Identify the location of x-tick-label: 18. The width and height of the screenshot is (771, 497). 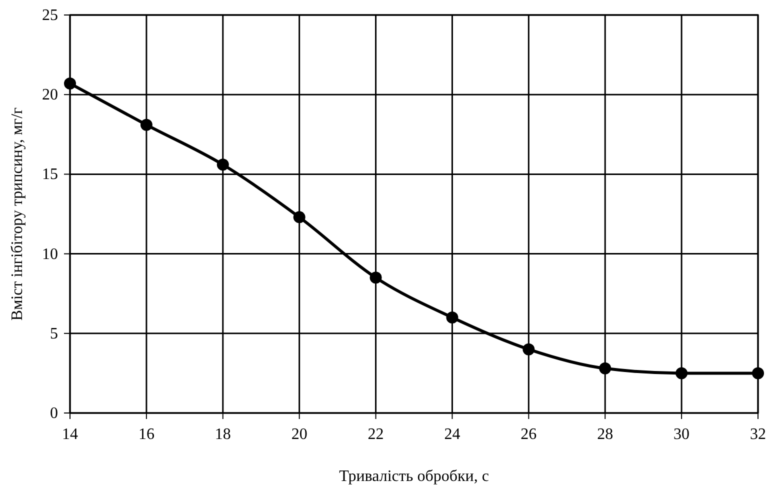
(222, 434).